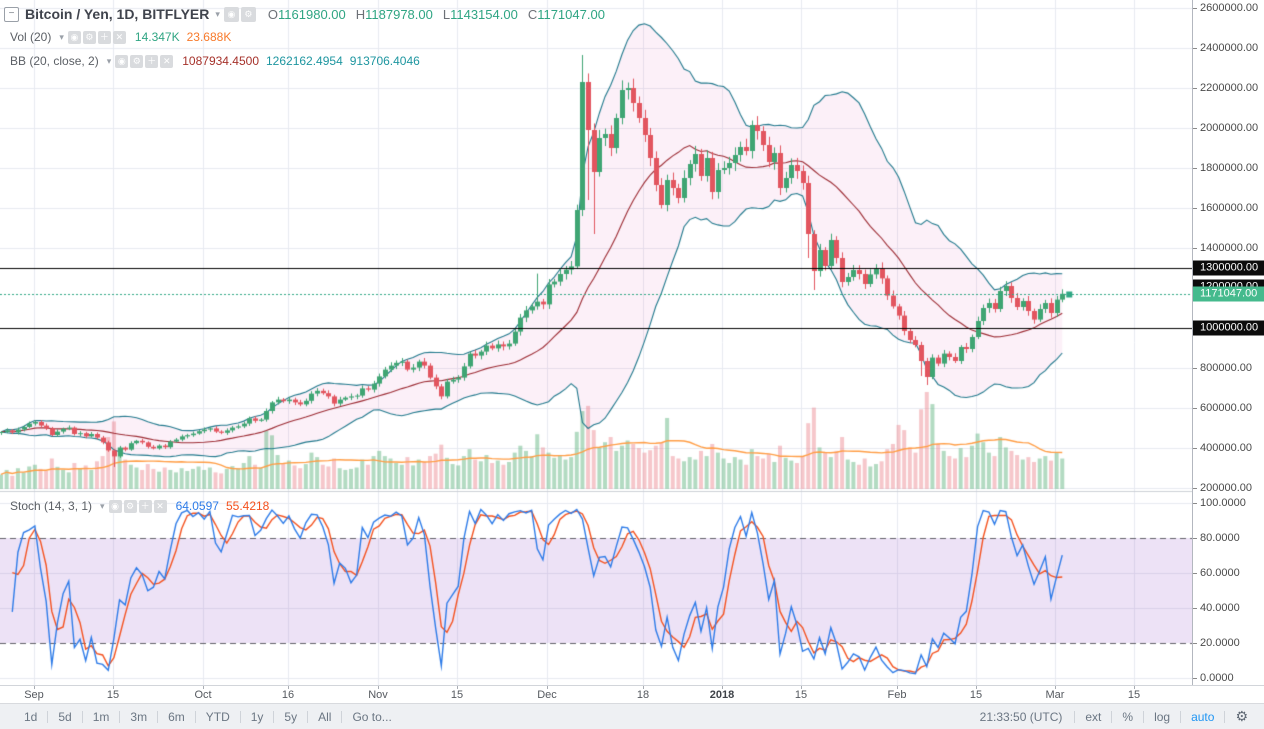 Image resolution: width=1264 pixels, height=729 pixels. Describe the element at coordinates (1228, 448) in the screenshot. I see `price-tick-label: 400000.00` at that location.